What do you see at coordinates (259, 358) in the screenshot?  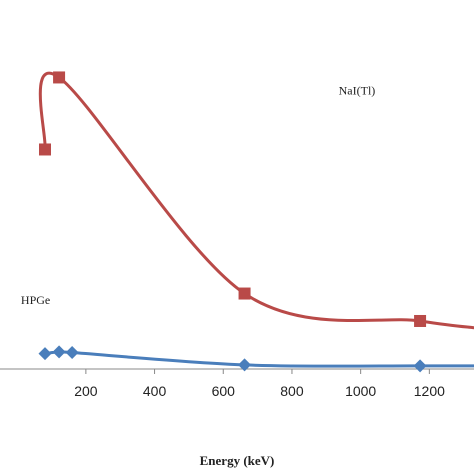 I see `series-line-hpge` at bounding box center [259, 358].